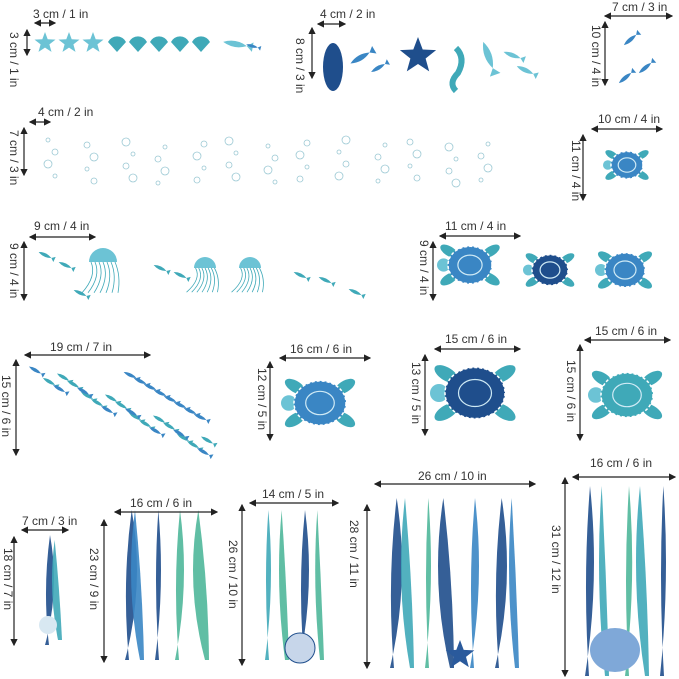  What do you see at coordinates (576, 171) in the screenshot?
I see `height-label-small-turtle: 11 cm / 4 in` at bounding box center [576, 171].